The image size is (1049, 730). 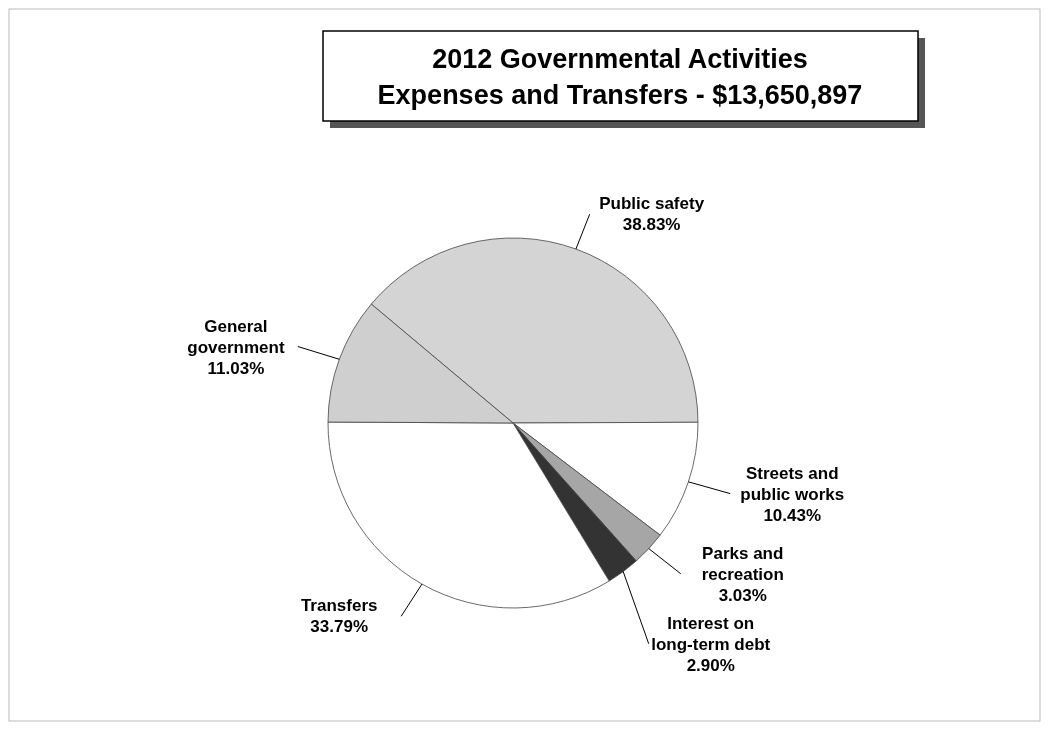 What do you see at coordinates (792, 515) in the screenshot?
I see `data-label: 10.43%` at bounding box center [792, 515].